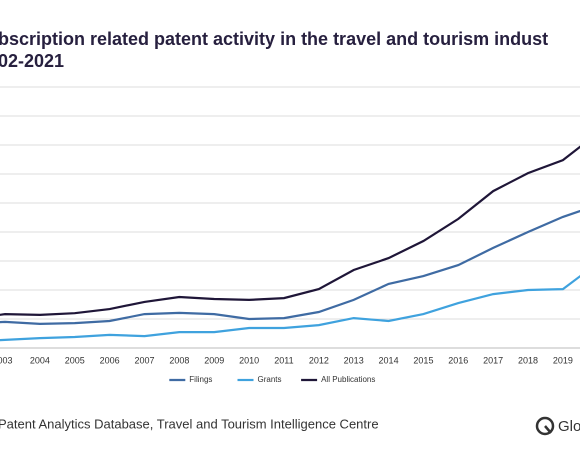  What do you see at coordinates (110, 360) in the screenshot?
I see `x-tick-label: 2006` at bounding box center [110, 360].